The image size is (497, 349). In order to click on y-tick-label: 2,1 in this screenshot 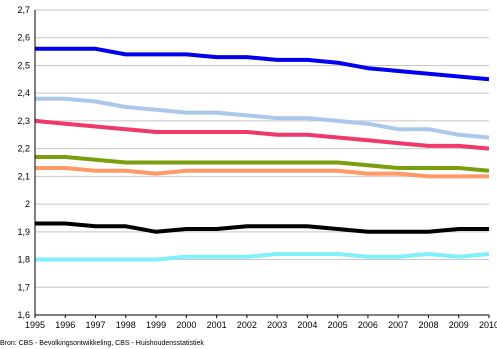, I will do `click(23, 176)`.